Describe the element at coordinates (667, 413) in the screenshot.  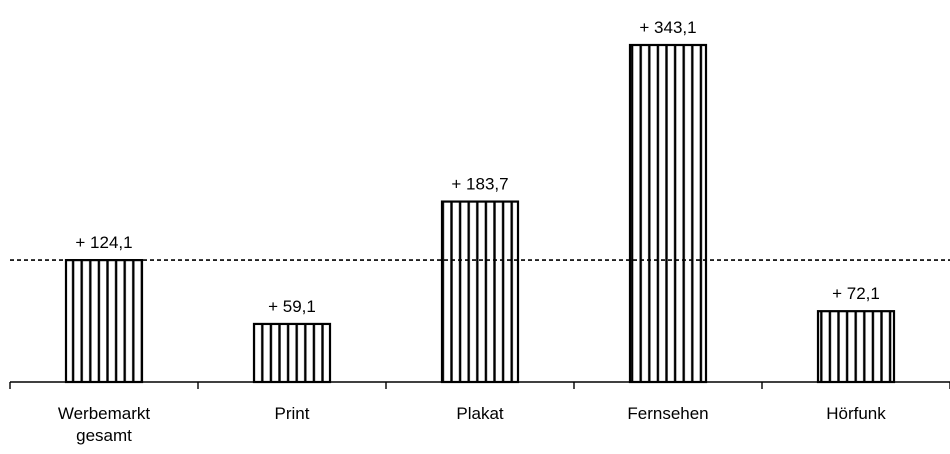
I see `category-label: Fernsehen` at that location.